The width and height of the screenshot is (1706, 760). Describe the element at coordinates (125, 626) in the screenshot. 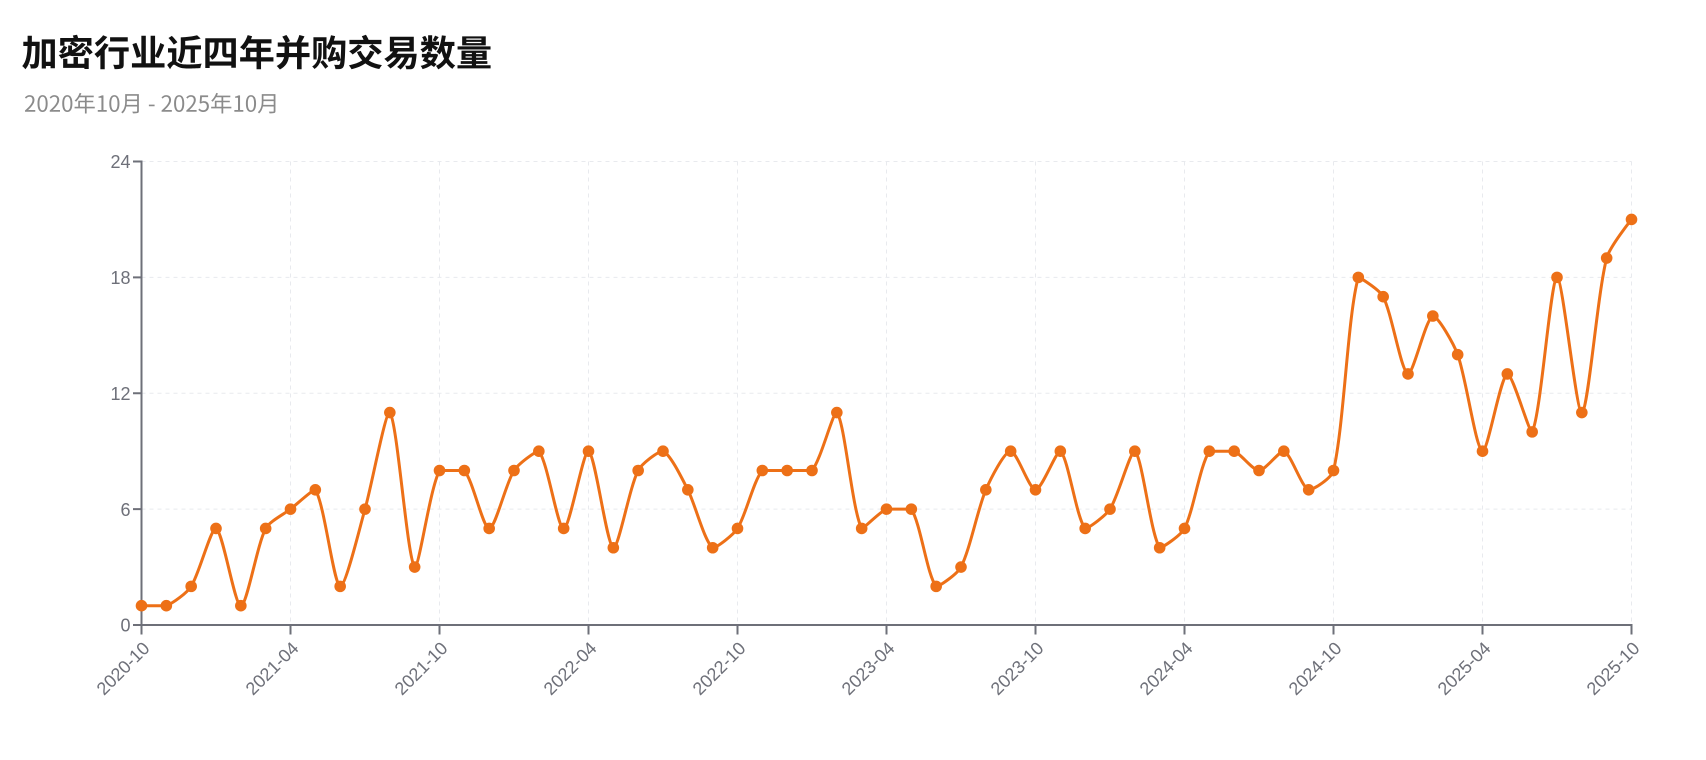

I see `svg-text: 0` at that location.